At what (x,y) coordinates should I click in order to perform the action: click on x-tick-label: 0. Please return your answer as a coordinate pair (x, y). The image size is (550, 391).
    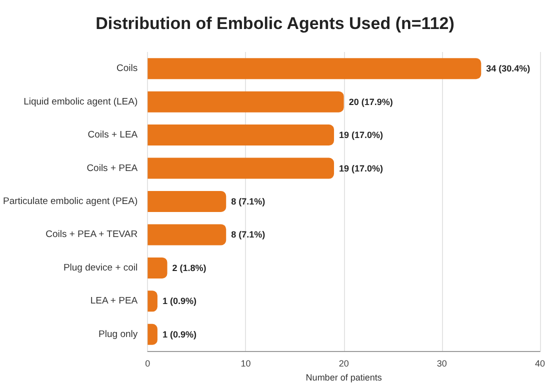
    Looking at the image, I should click on (147, 363).